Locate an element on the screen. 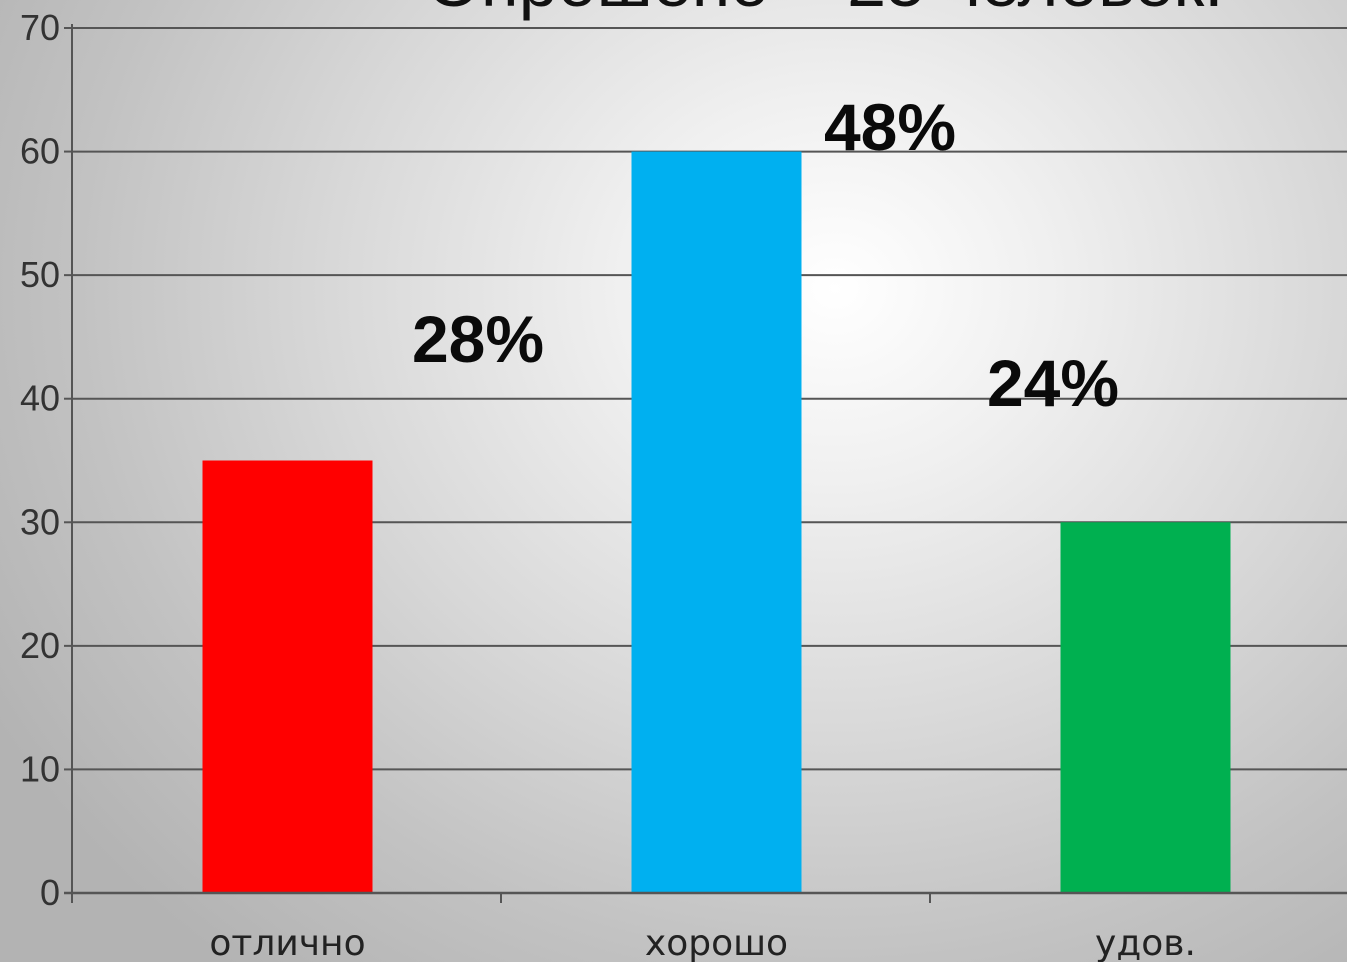 This screenshot has height=962, width=1347. data-label: 28% is located at coordinates (478, 339).